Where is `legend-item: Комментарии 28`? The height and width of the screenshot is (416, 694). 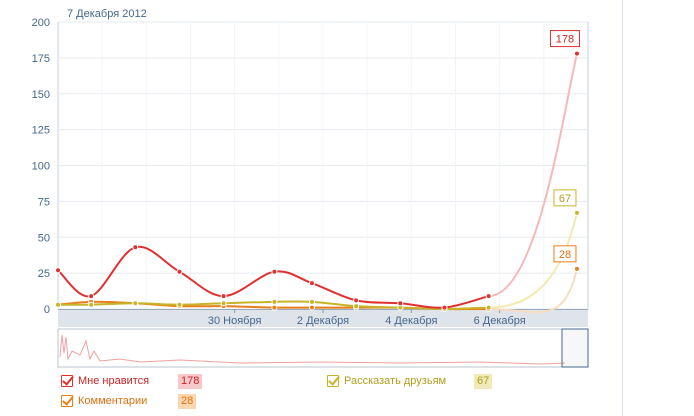 legend-item: Комментарии 28 is located at coordinates (129, 401).